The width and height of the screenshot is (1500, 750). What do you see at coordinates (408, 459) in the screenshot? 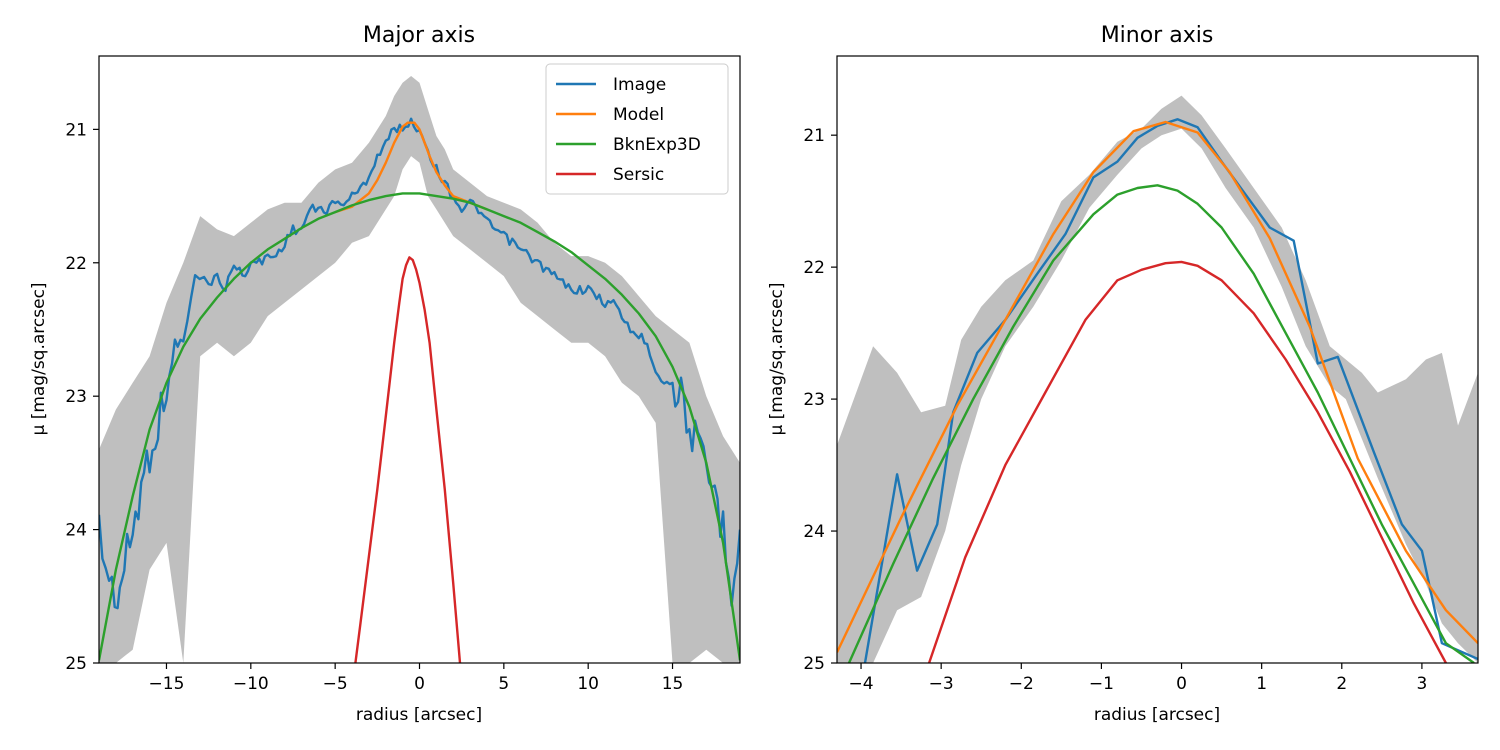
I see `major-axis-series-sersic` at bounding box center [408, 459].